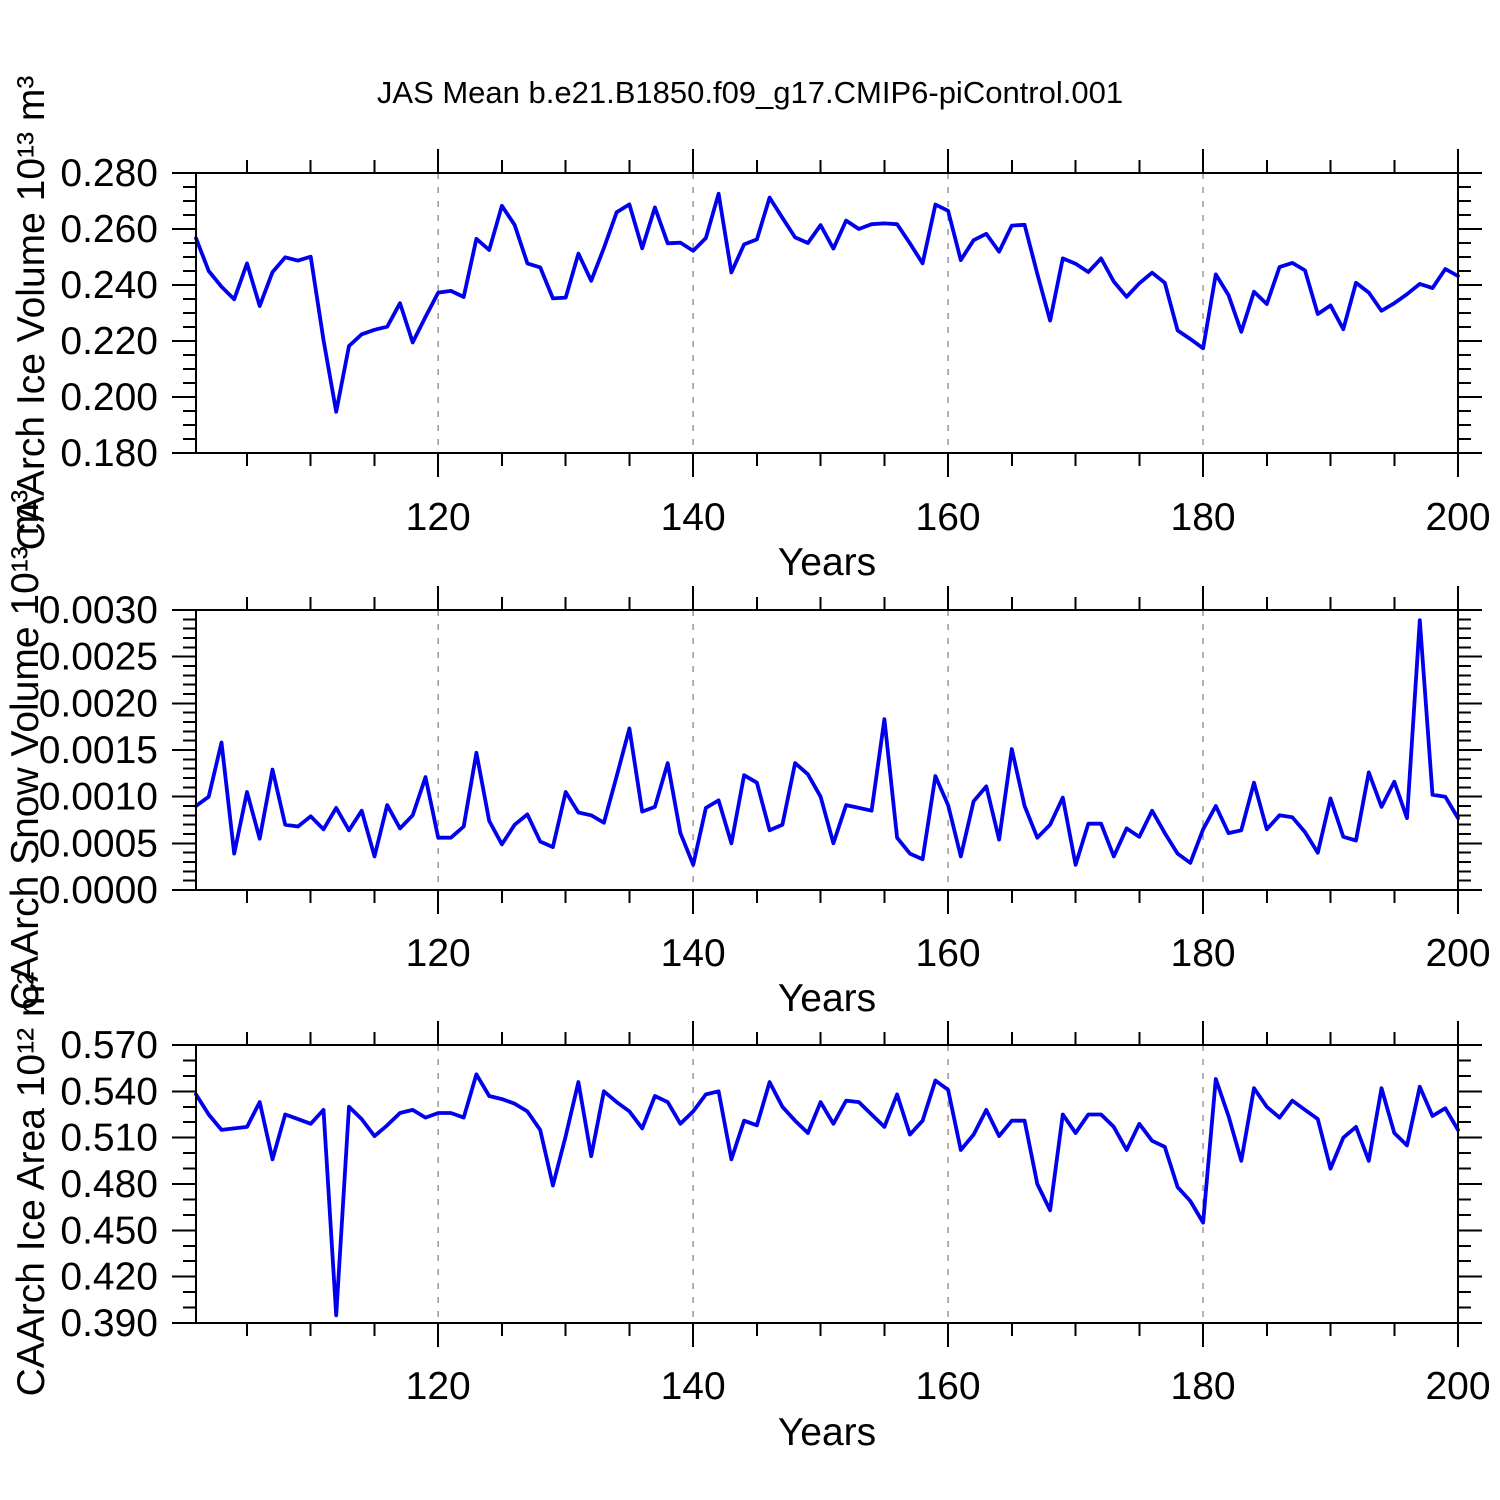 Image resolution: width=1500 pixels, height=1500 pixels. I want to click on series-line-caarch-ice-volume, so click(827, 302).